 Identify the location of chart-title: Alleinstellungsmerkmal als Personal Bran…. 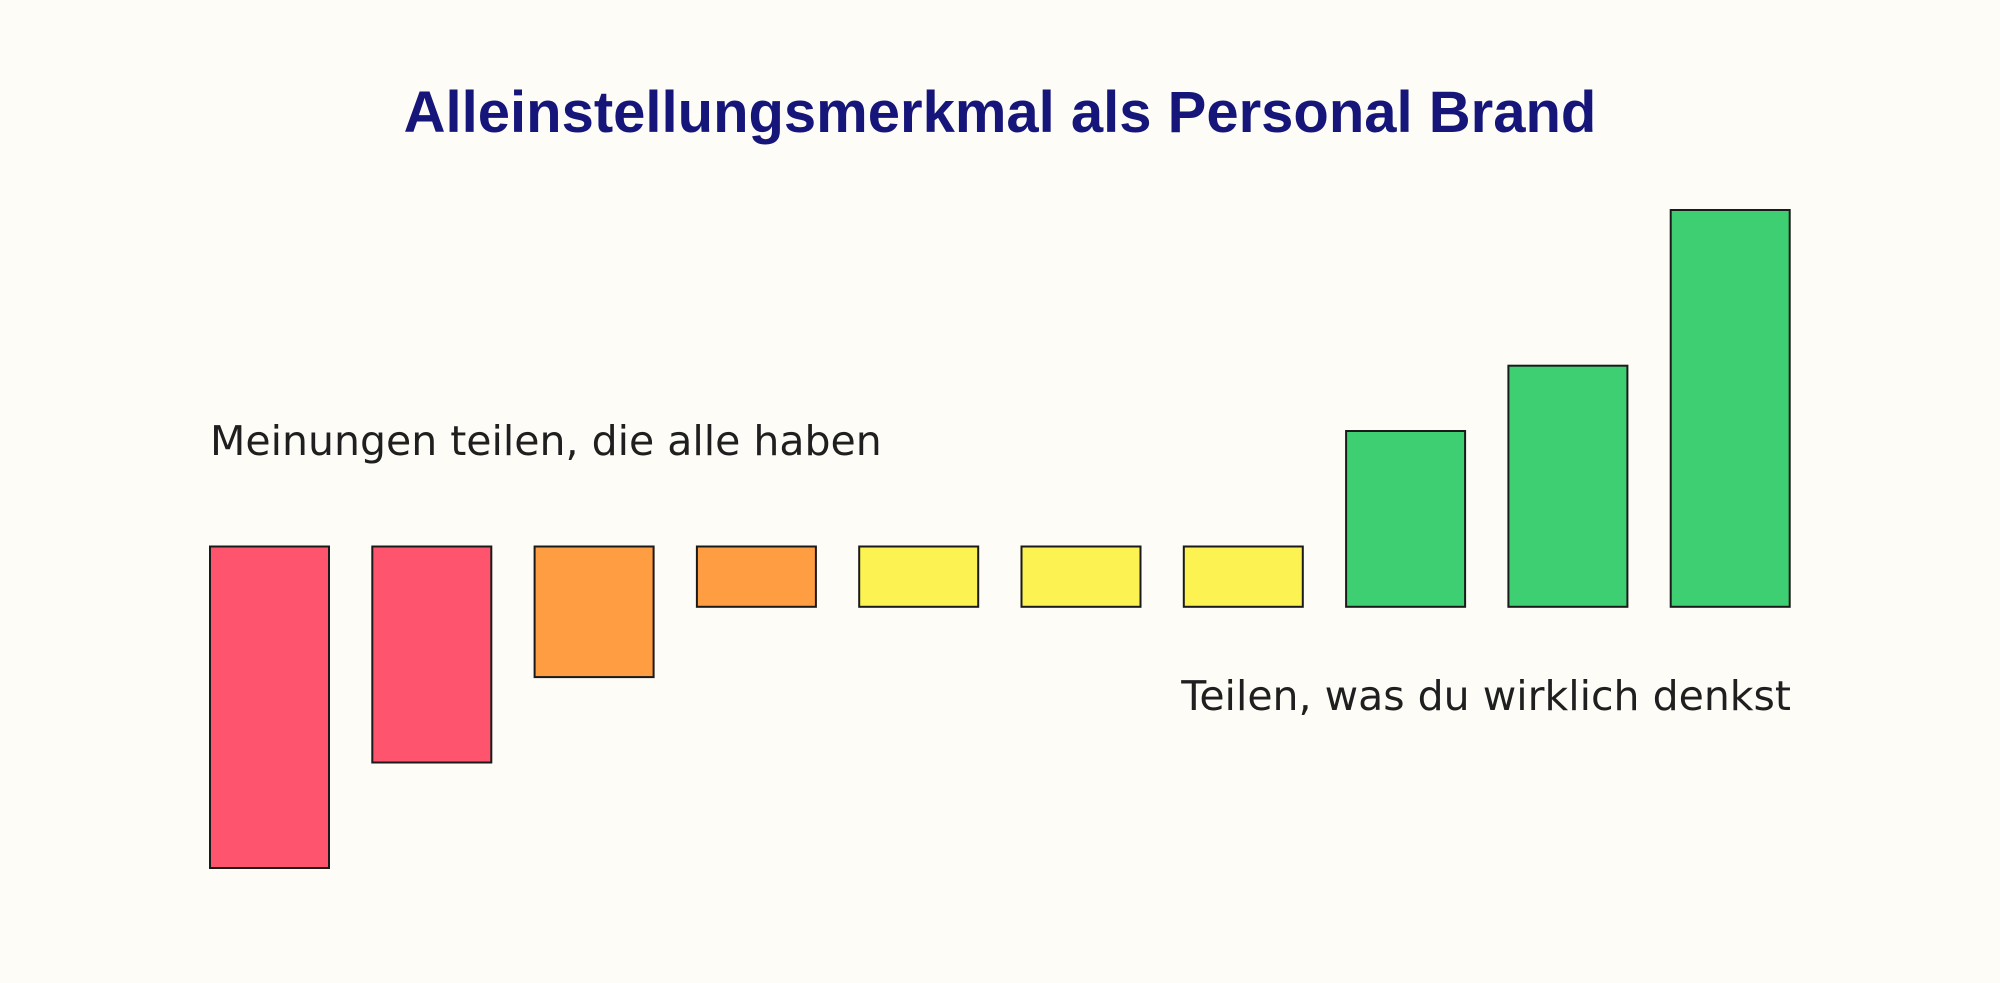
(1000, 112).